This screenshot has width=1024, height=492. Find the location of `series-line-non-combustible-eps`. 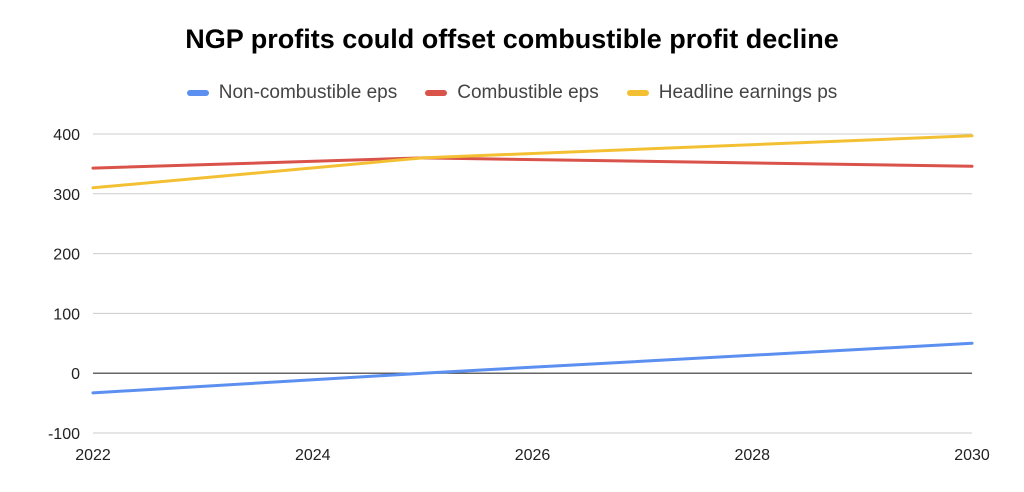

series-line-non-combustible-eps is located at coordinates (532, 368).